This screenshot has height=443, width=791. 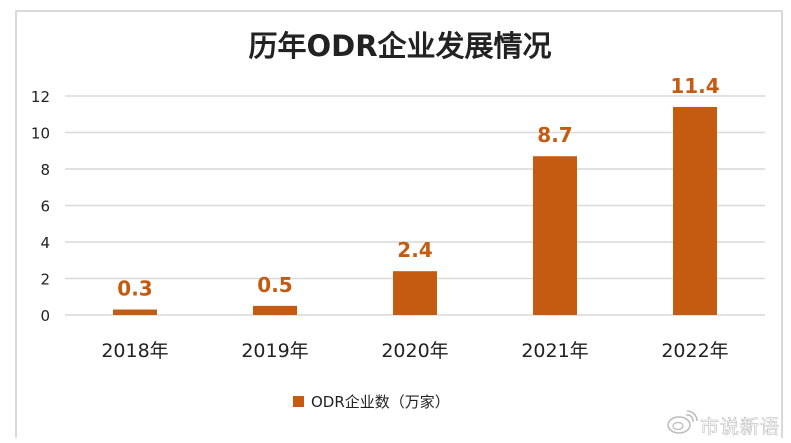 What do you see at coordinates (554, 135) in the screenshot?
I see `data-label: 8.7` at bounding box center [554, 135].